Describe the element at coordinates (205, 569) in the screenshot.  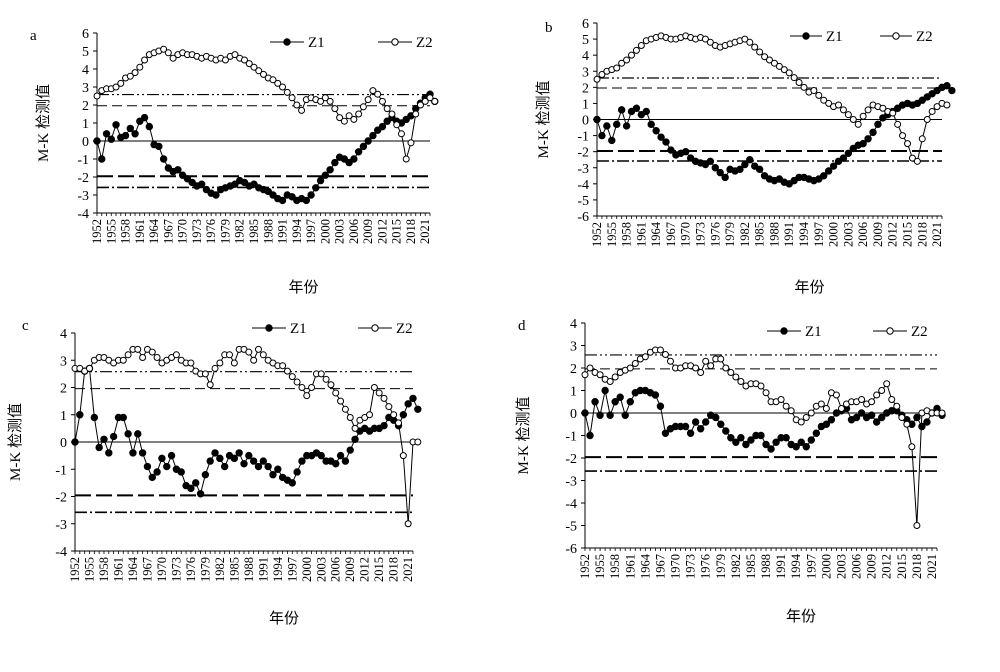
I see `x-tick-label: 1979` at that location.